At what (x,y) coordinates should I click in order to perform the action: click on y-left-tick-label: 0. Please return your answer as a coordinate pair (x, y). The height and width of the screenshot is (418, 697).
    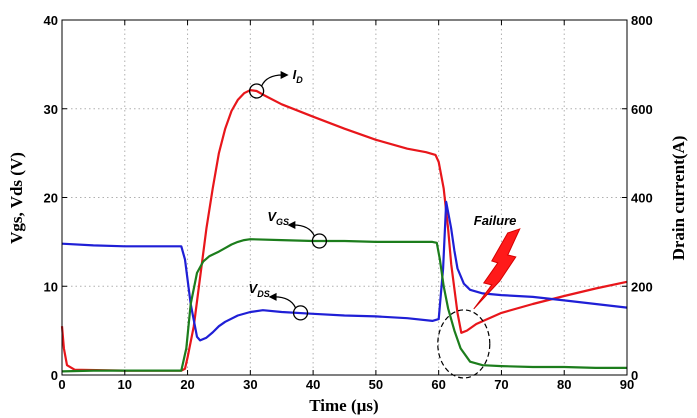
    Looking at the image, I should click on (54, 375).